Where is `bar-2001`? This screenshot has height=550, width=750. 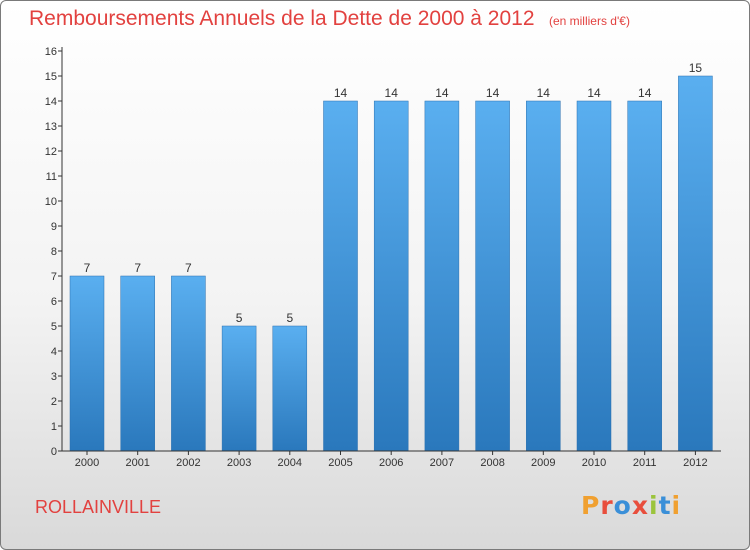 bar-2001 is located at coordinates (137, 363).